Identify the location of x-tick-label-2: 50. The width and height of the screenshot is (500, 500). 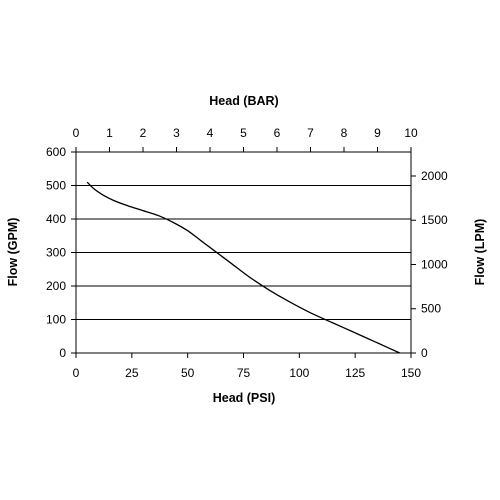
(188, 373).